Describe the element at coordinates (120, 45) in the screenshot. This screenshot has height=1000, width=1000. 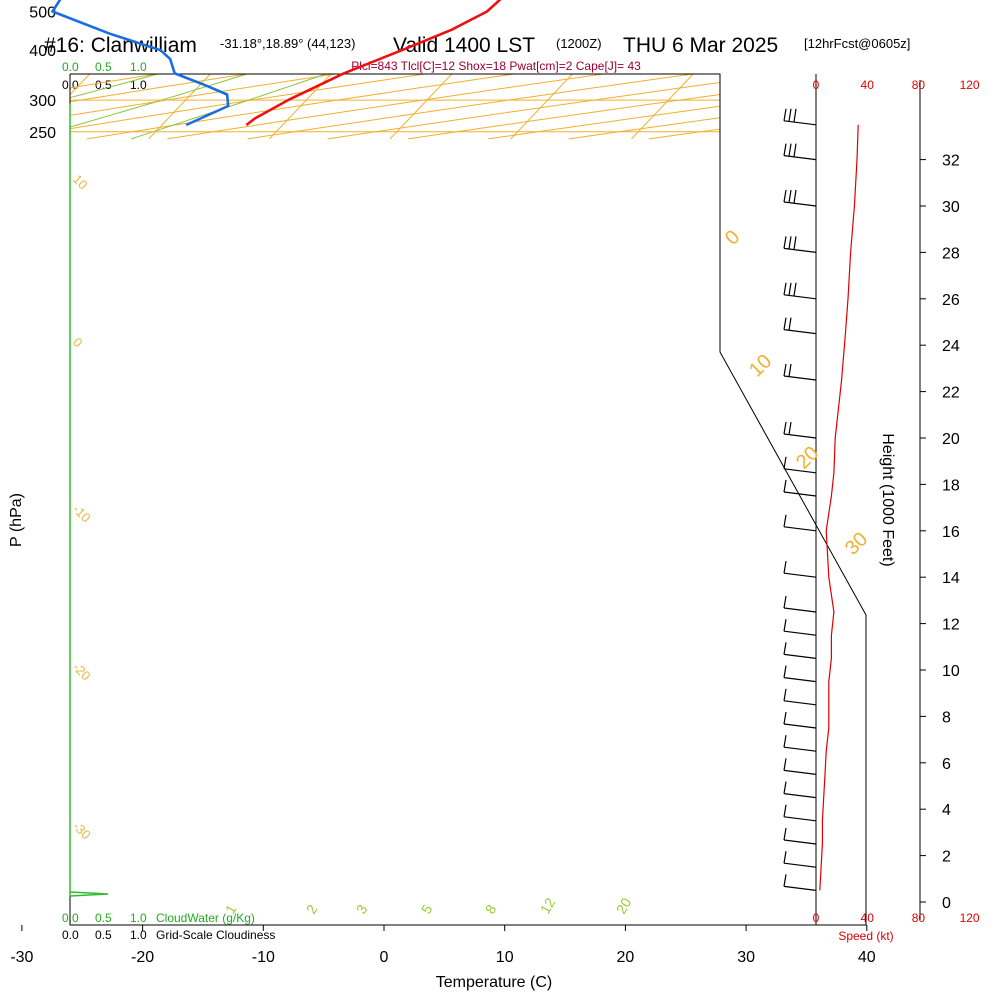
I see `station-title: #16: Clanwilliam` at that location.